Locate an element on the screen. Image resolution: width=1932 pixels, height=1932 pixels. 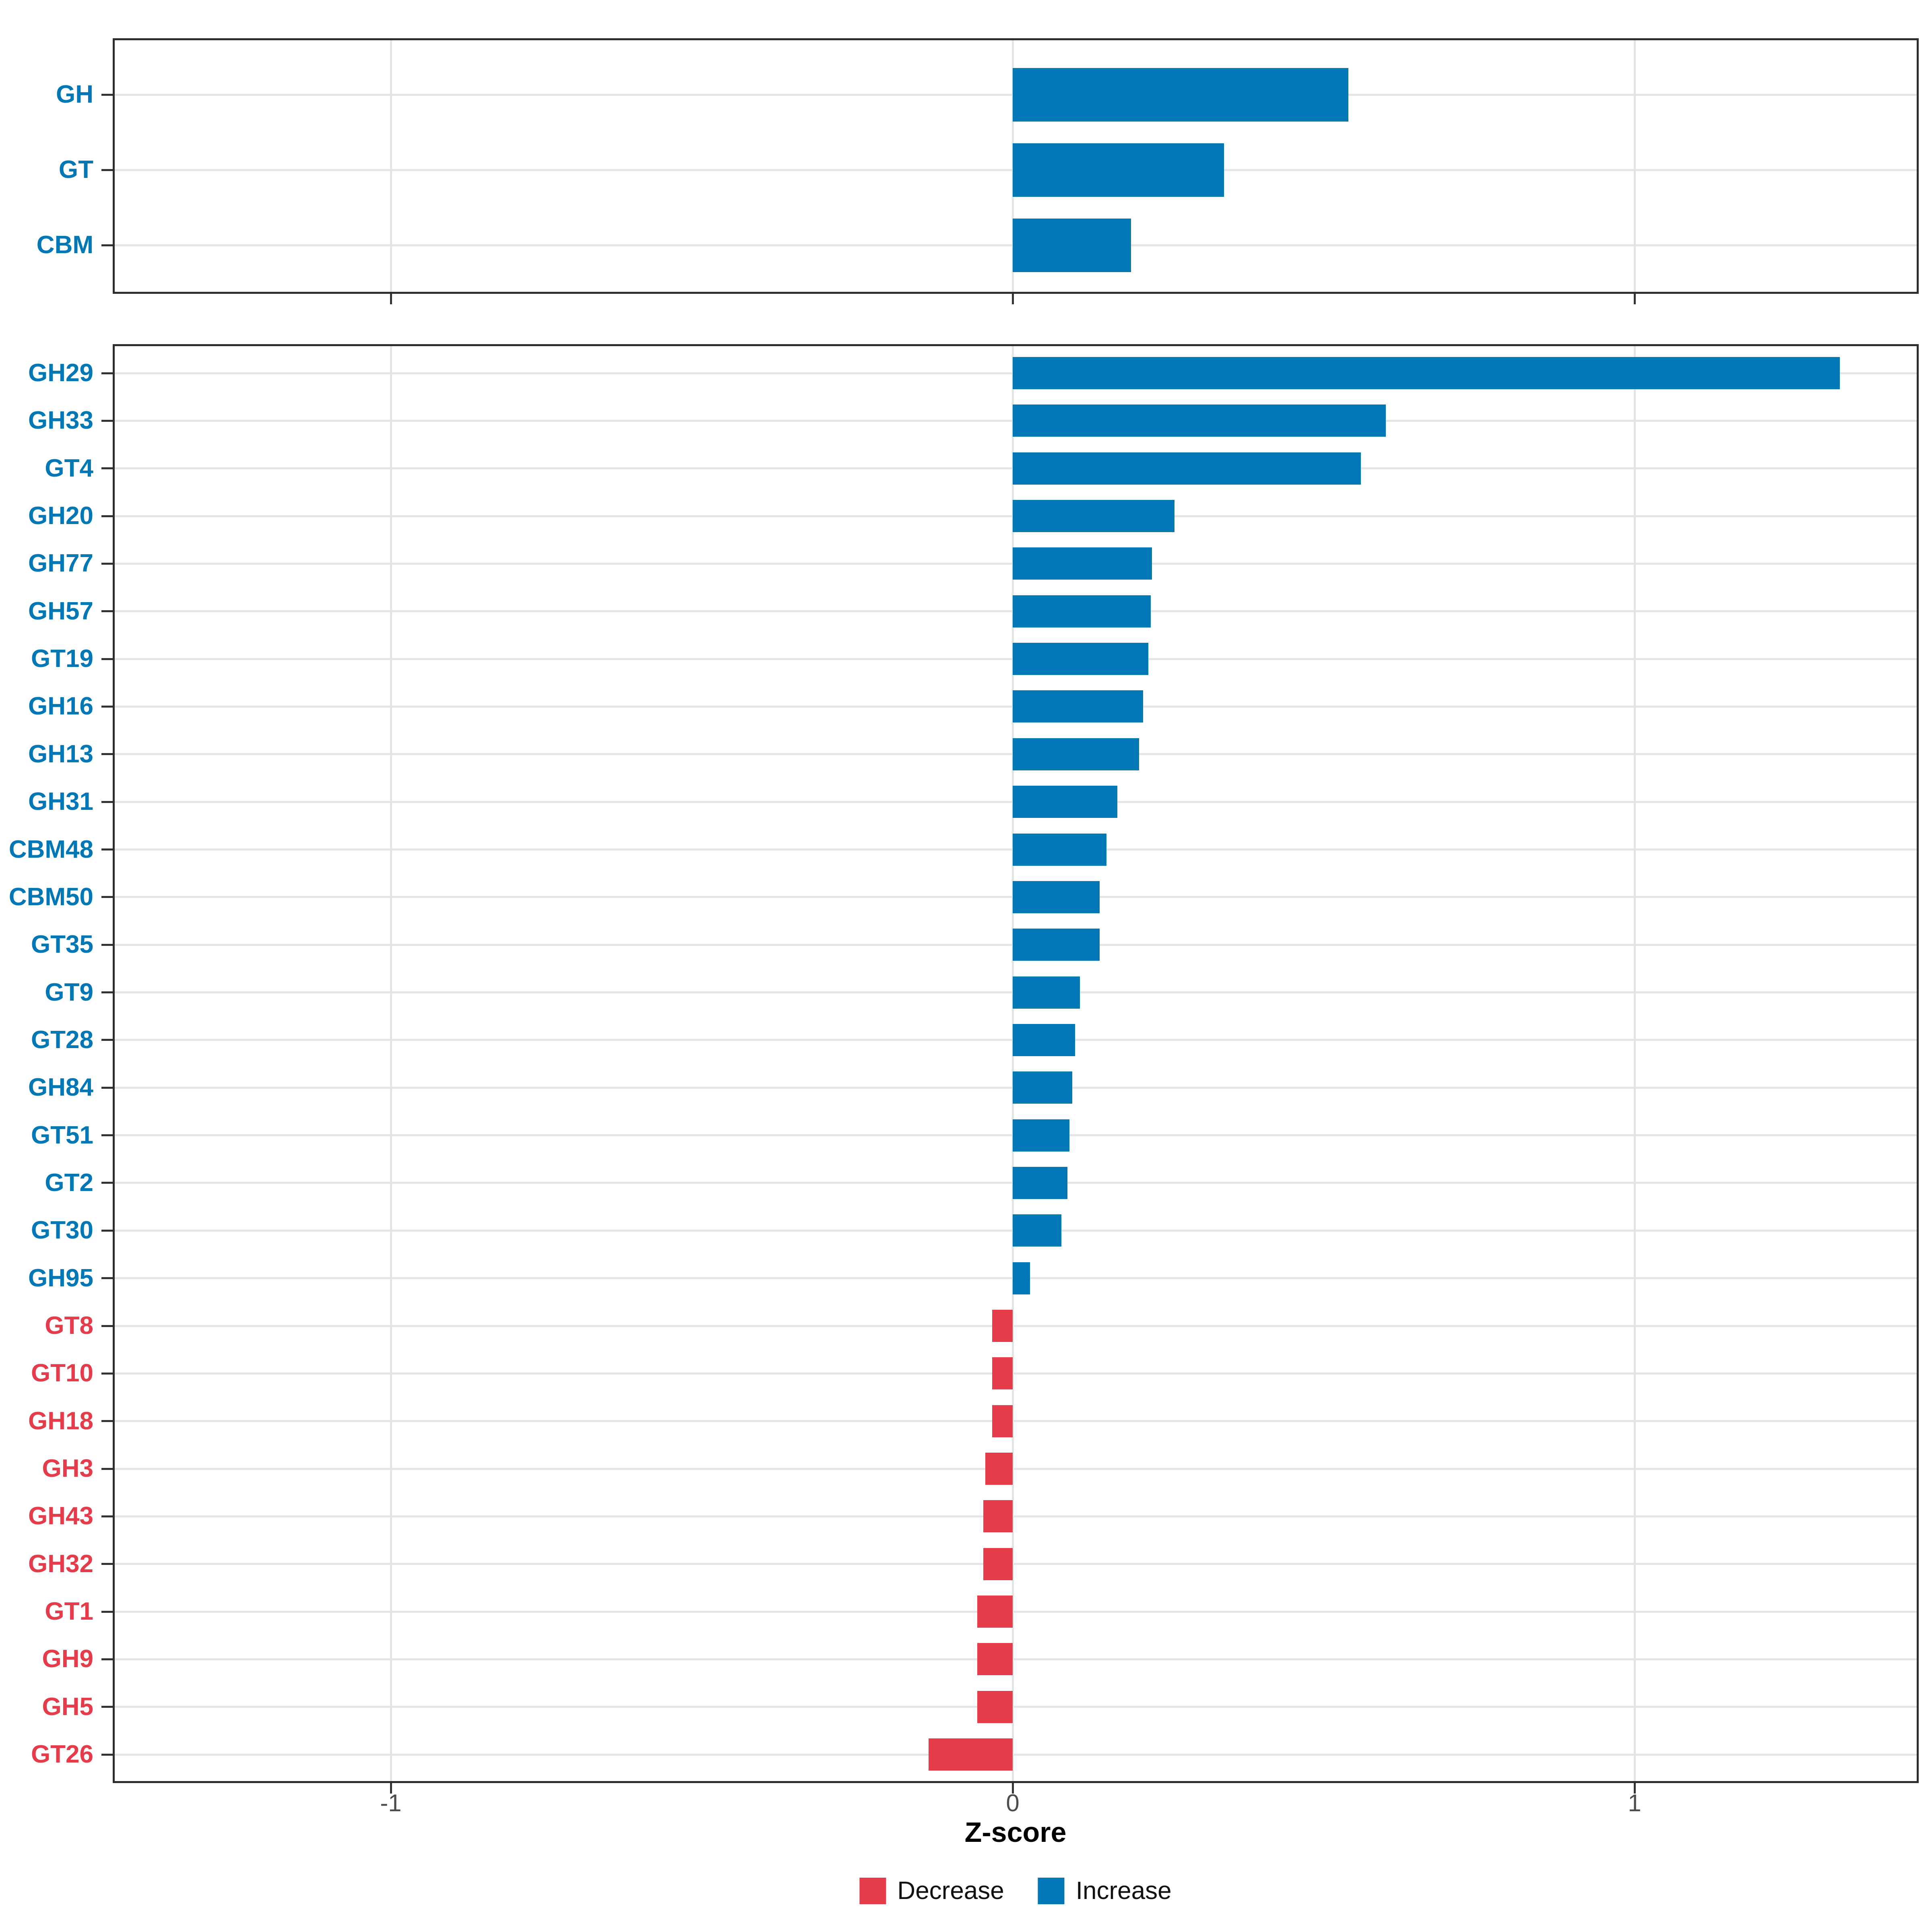
bar-GH13 is located at coordinates (1076, 754).